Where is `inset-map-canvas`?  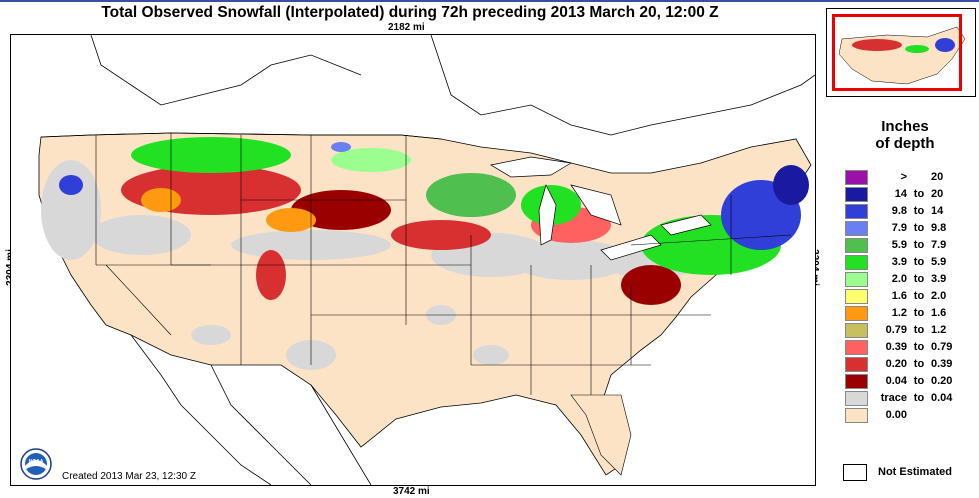
inset-map-canvas is located at coordinates (902, 55).